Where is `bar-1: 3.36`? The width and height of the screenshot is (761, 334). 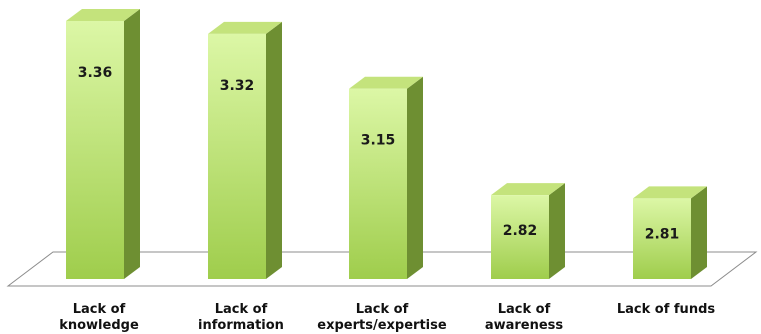
bar-1: 3.36 is located at coordinates (103, 144).